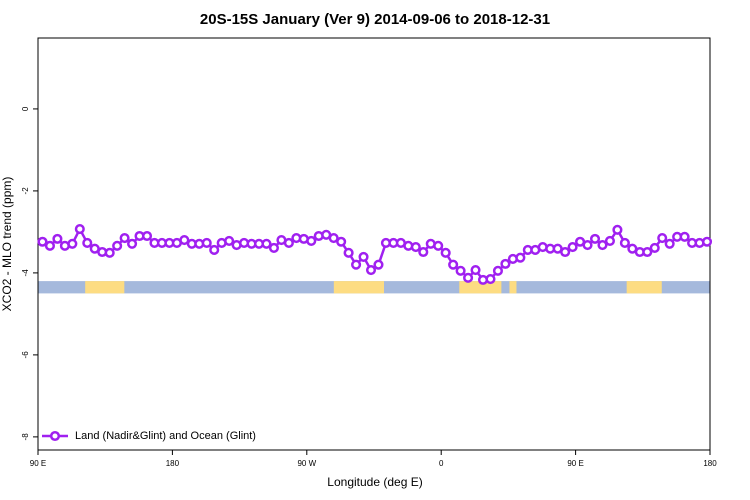  I want to click on y-tick-label: -4, so click(25, 273).